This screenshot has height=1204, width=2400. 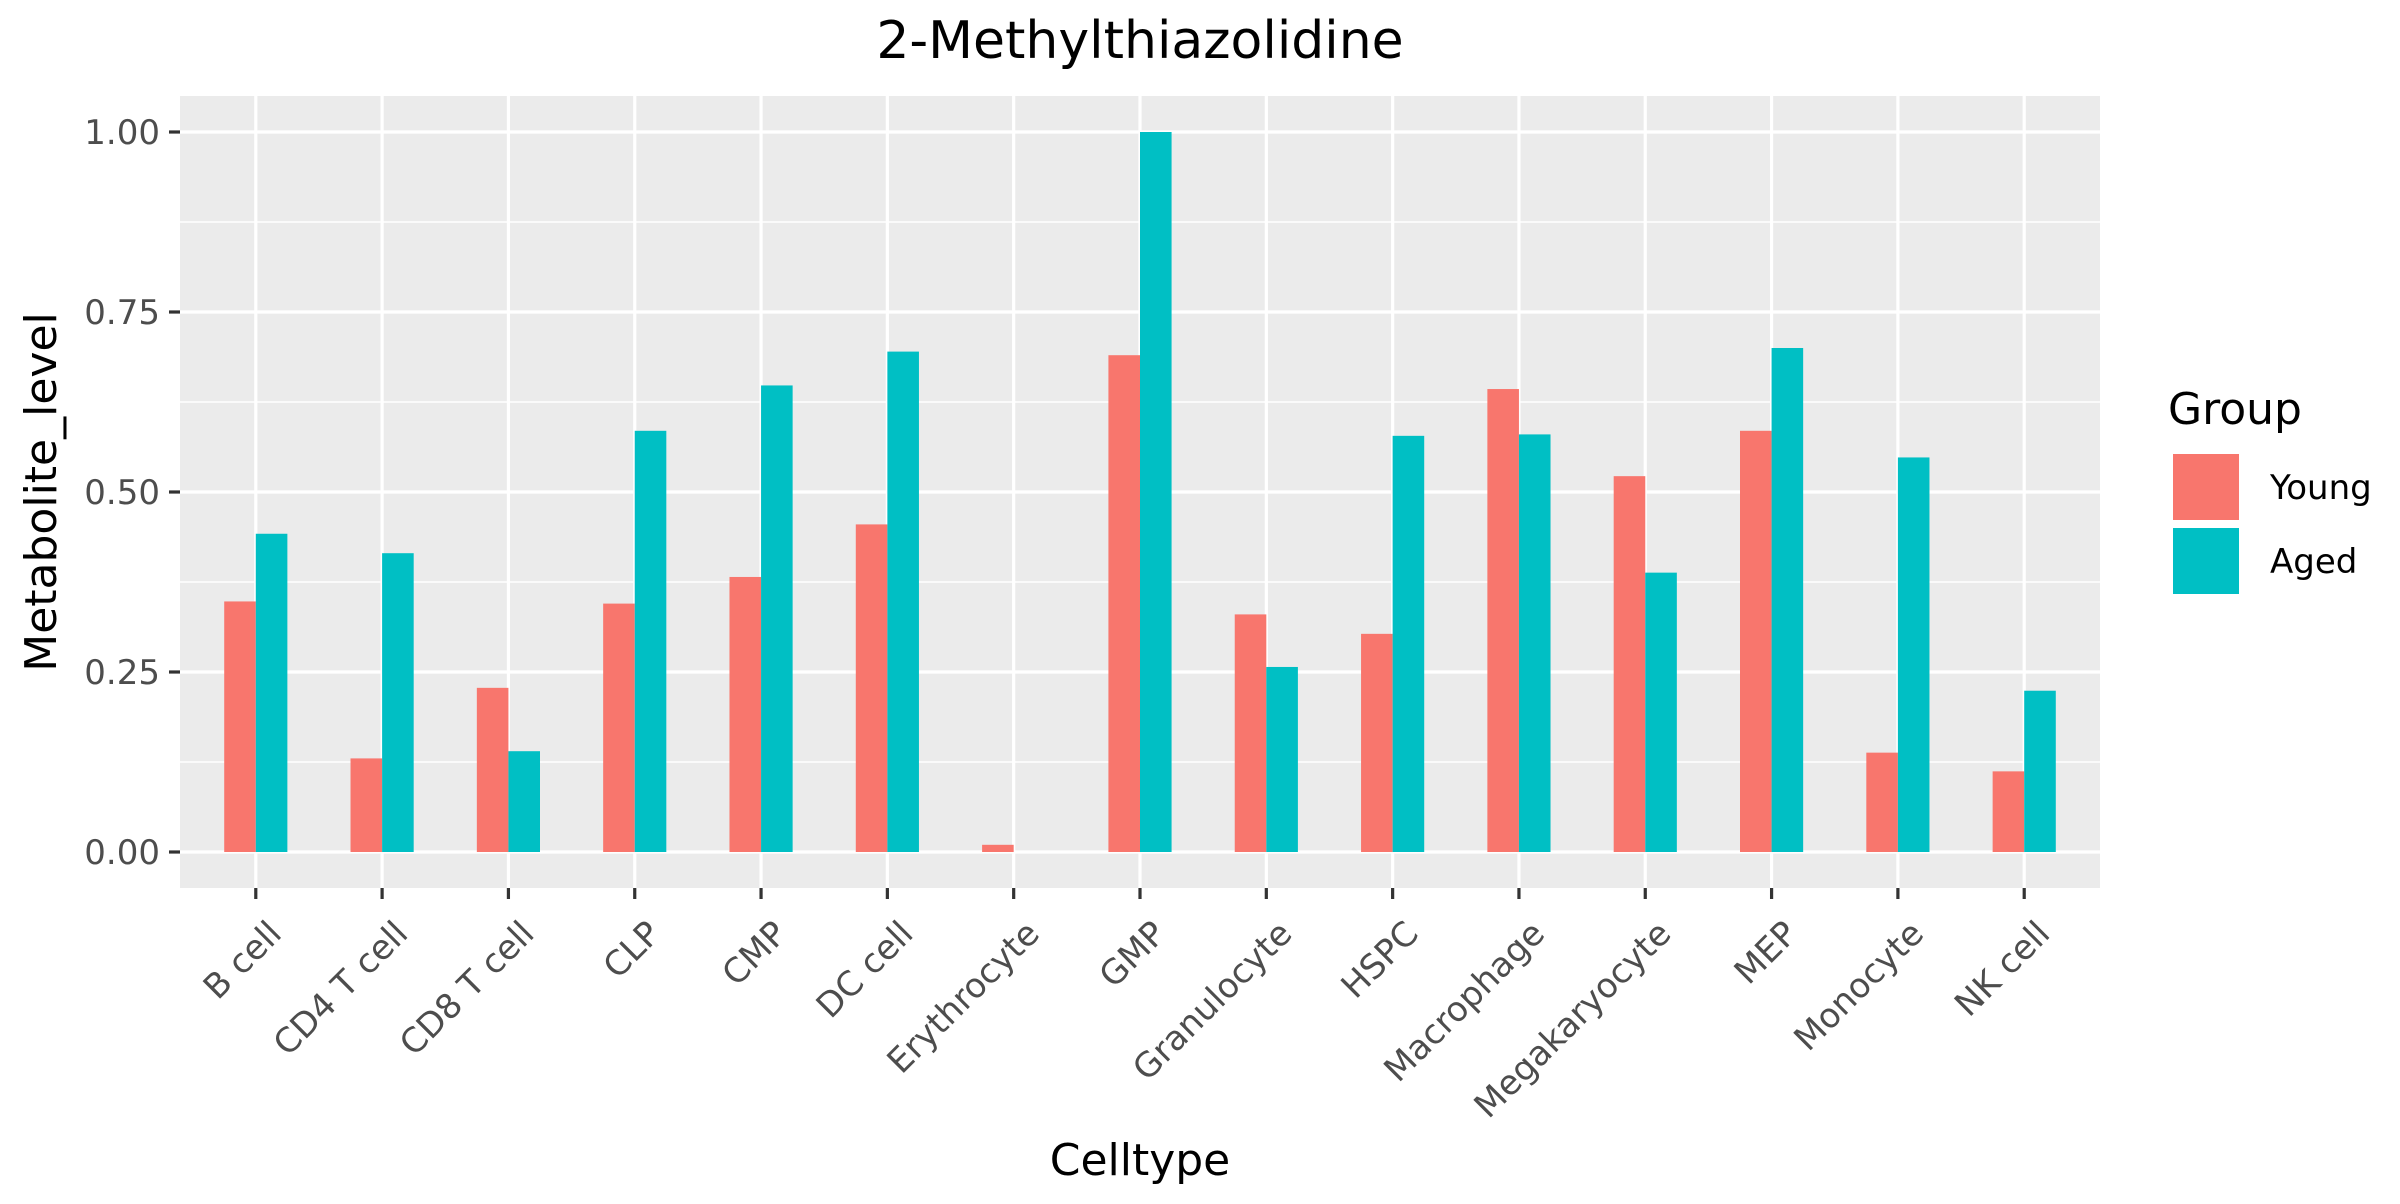 What do you see at coordinates (1408, 643) in the screenshot?
I see `bar-aged-hspc` at bounding box center [1408, 643].